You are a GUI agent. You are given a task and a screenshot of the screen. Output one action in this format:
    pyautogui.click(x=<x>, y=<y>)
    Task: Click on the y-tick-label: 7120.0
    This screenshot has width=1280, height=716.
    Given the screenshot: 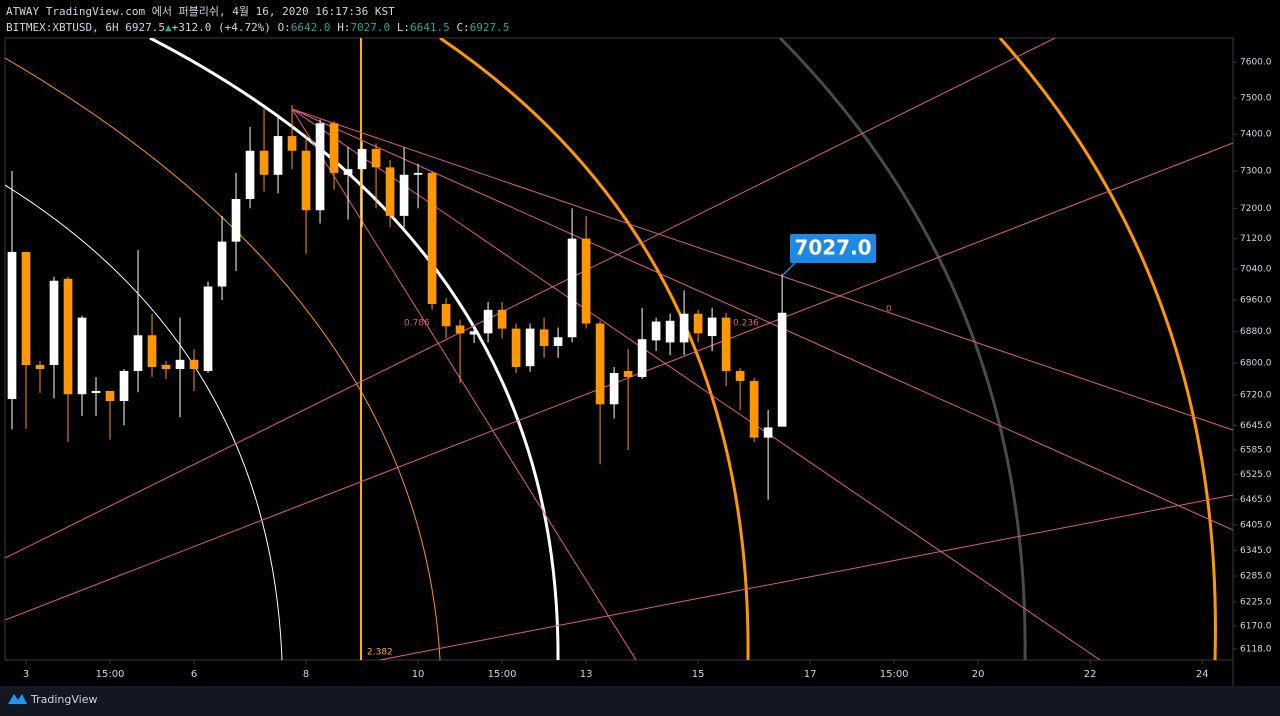 What is the action you would take?
    pyautogui.click(x=1256, y=239)
    